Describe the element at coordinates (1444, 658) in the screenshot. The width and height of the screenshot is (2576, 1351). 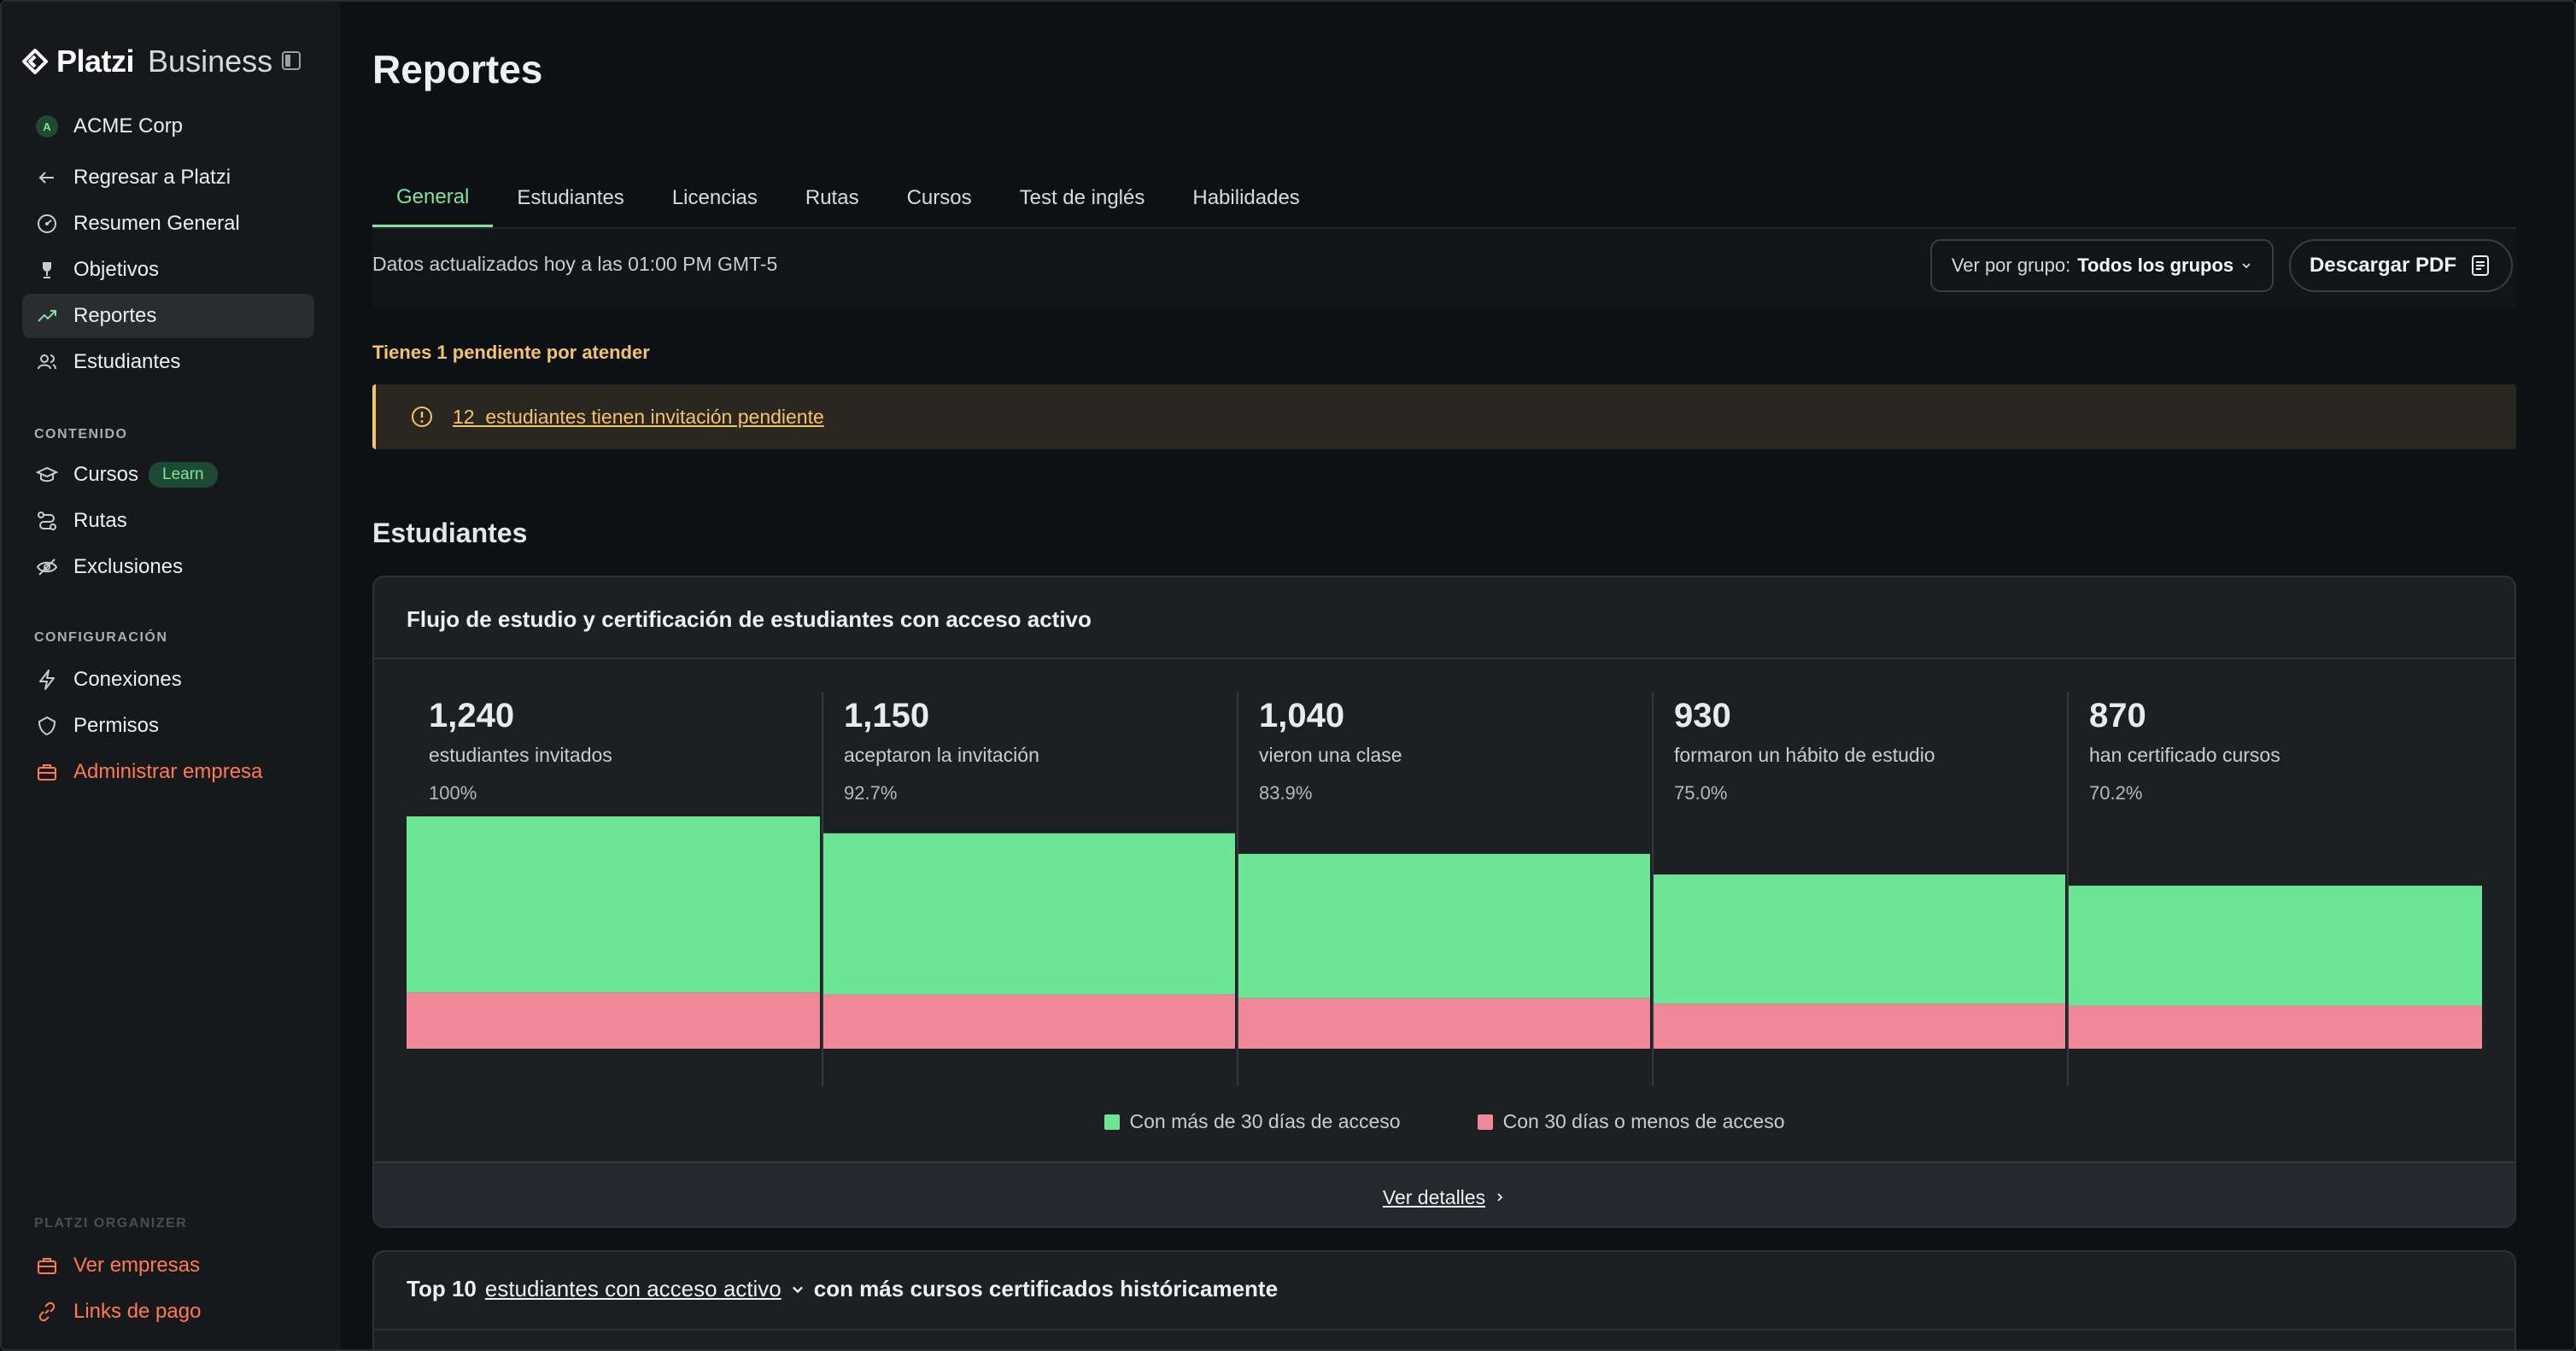
I see `card-divider` at that location.